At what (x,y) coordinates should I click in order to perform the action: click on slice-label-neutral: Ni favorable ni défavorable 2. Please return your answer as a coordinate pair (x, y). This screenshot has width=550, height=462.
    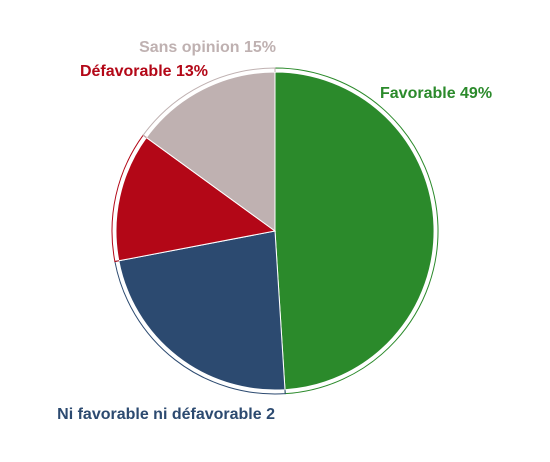
    Looking at the image, I should click on (166, 414).